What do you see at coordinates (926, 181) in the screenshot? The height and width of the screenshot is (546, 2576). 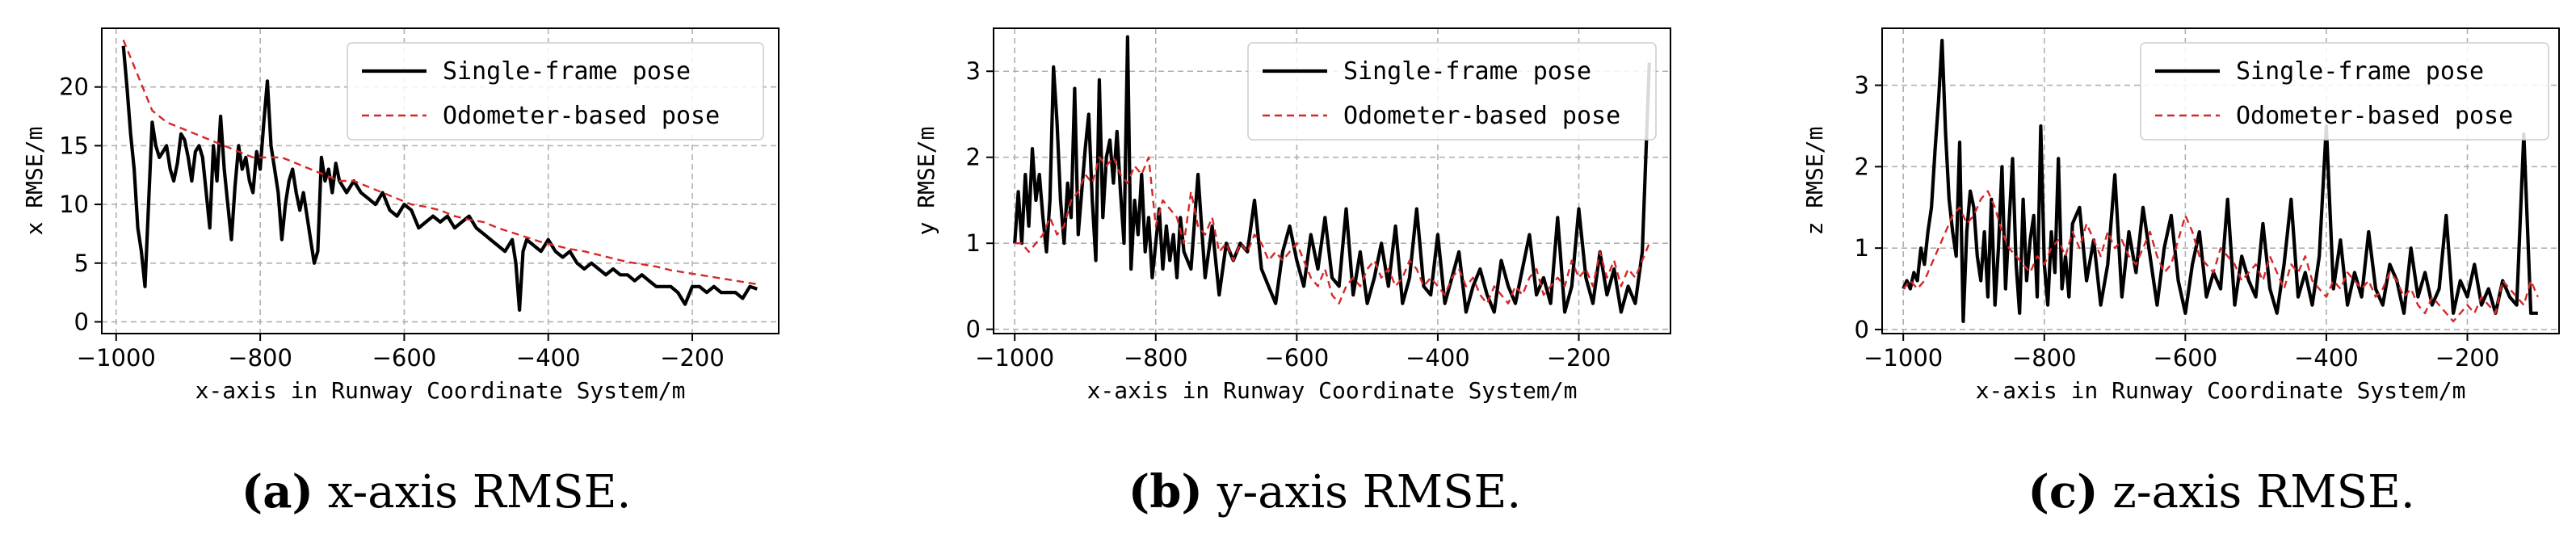 I see `y-axis-label: y RMSE/m` at bounding box center [926, 181].